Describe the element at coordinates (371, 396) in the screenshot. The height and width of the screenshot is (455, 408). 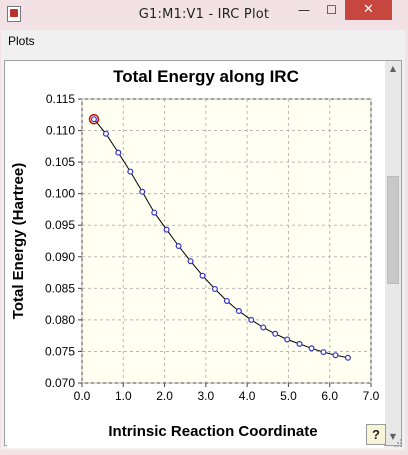
I see `x-tick-label: 7.0` at that location.